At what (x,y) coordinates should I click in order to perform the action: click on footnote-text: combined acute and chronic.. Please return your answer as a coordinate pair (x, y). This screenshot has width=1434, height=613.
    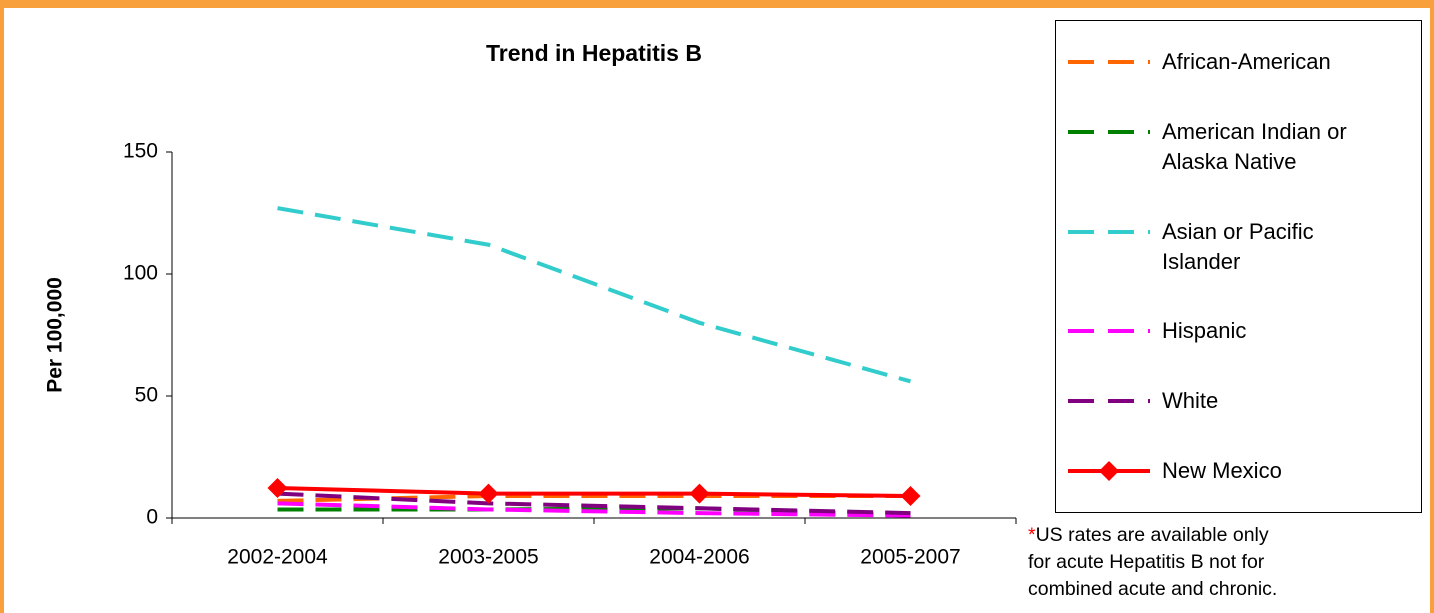
    Looking at the image, I should click on (1153, 589).